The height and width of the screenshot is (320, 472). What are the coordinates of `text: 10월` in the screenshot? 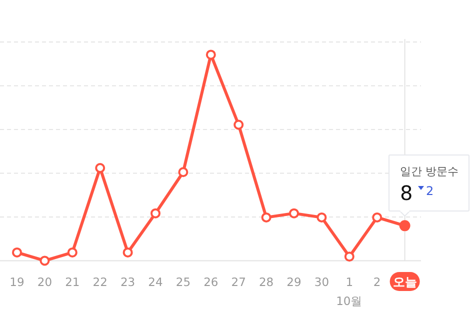 It's located at (349, 301).